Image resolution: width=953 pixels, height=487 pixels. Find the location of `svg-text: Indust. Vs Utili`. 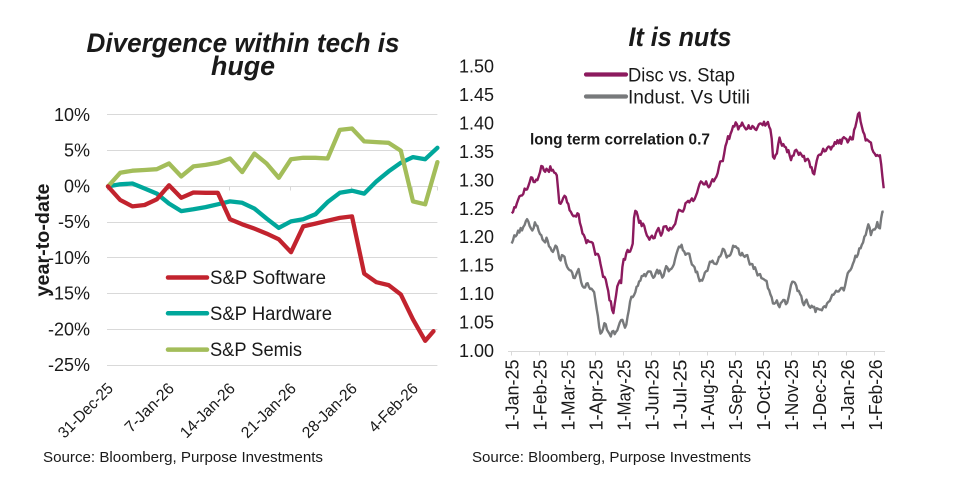

svg-text: Indust. Vs Utili is located at coordinates (689, 98).